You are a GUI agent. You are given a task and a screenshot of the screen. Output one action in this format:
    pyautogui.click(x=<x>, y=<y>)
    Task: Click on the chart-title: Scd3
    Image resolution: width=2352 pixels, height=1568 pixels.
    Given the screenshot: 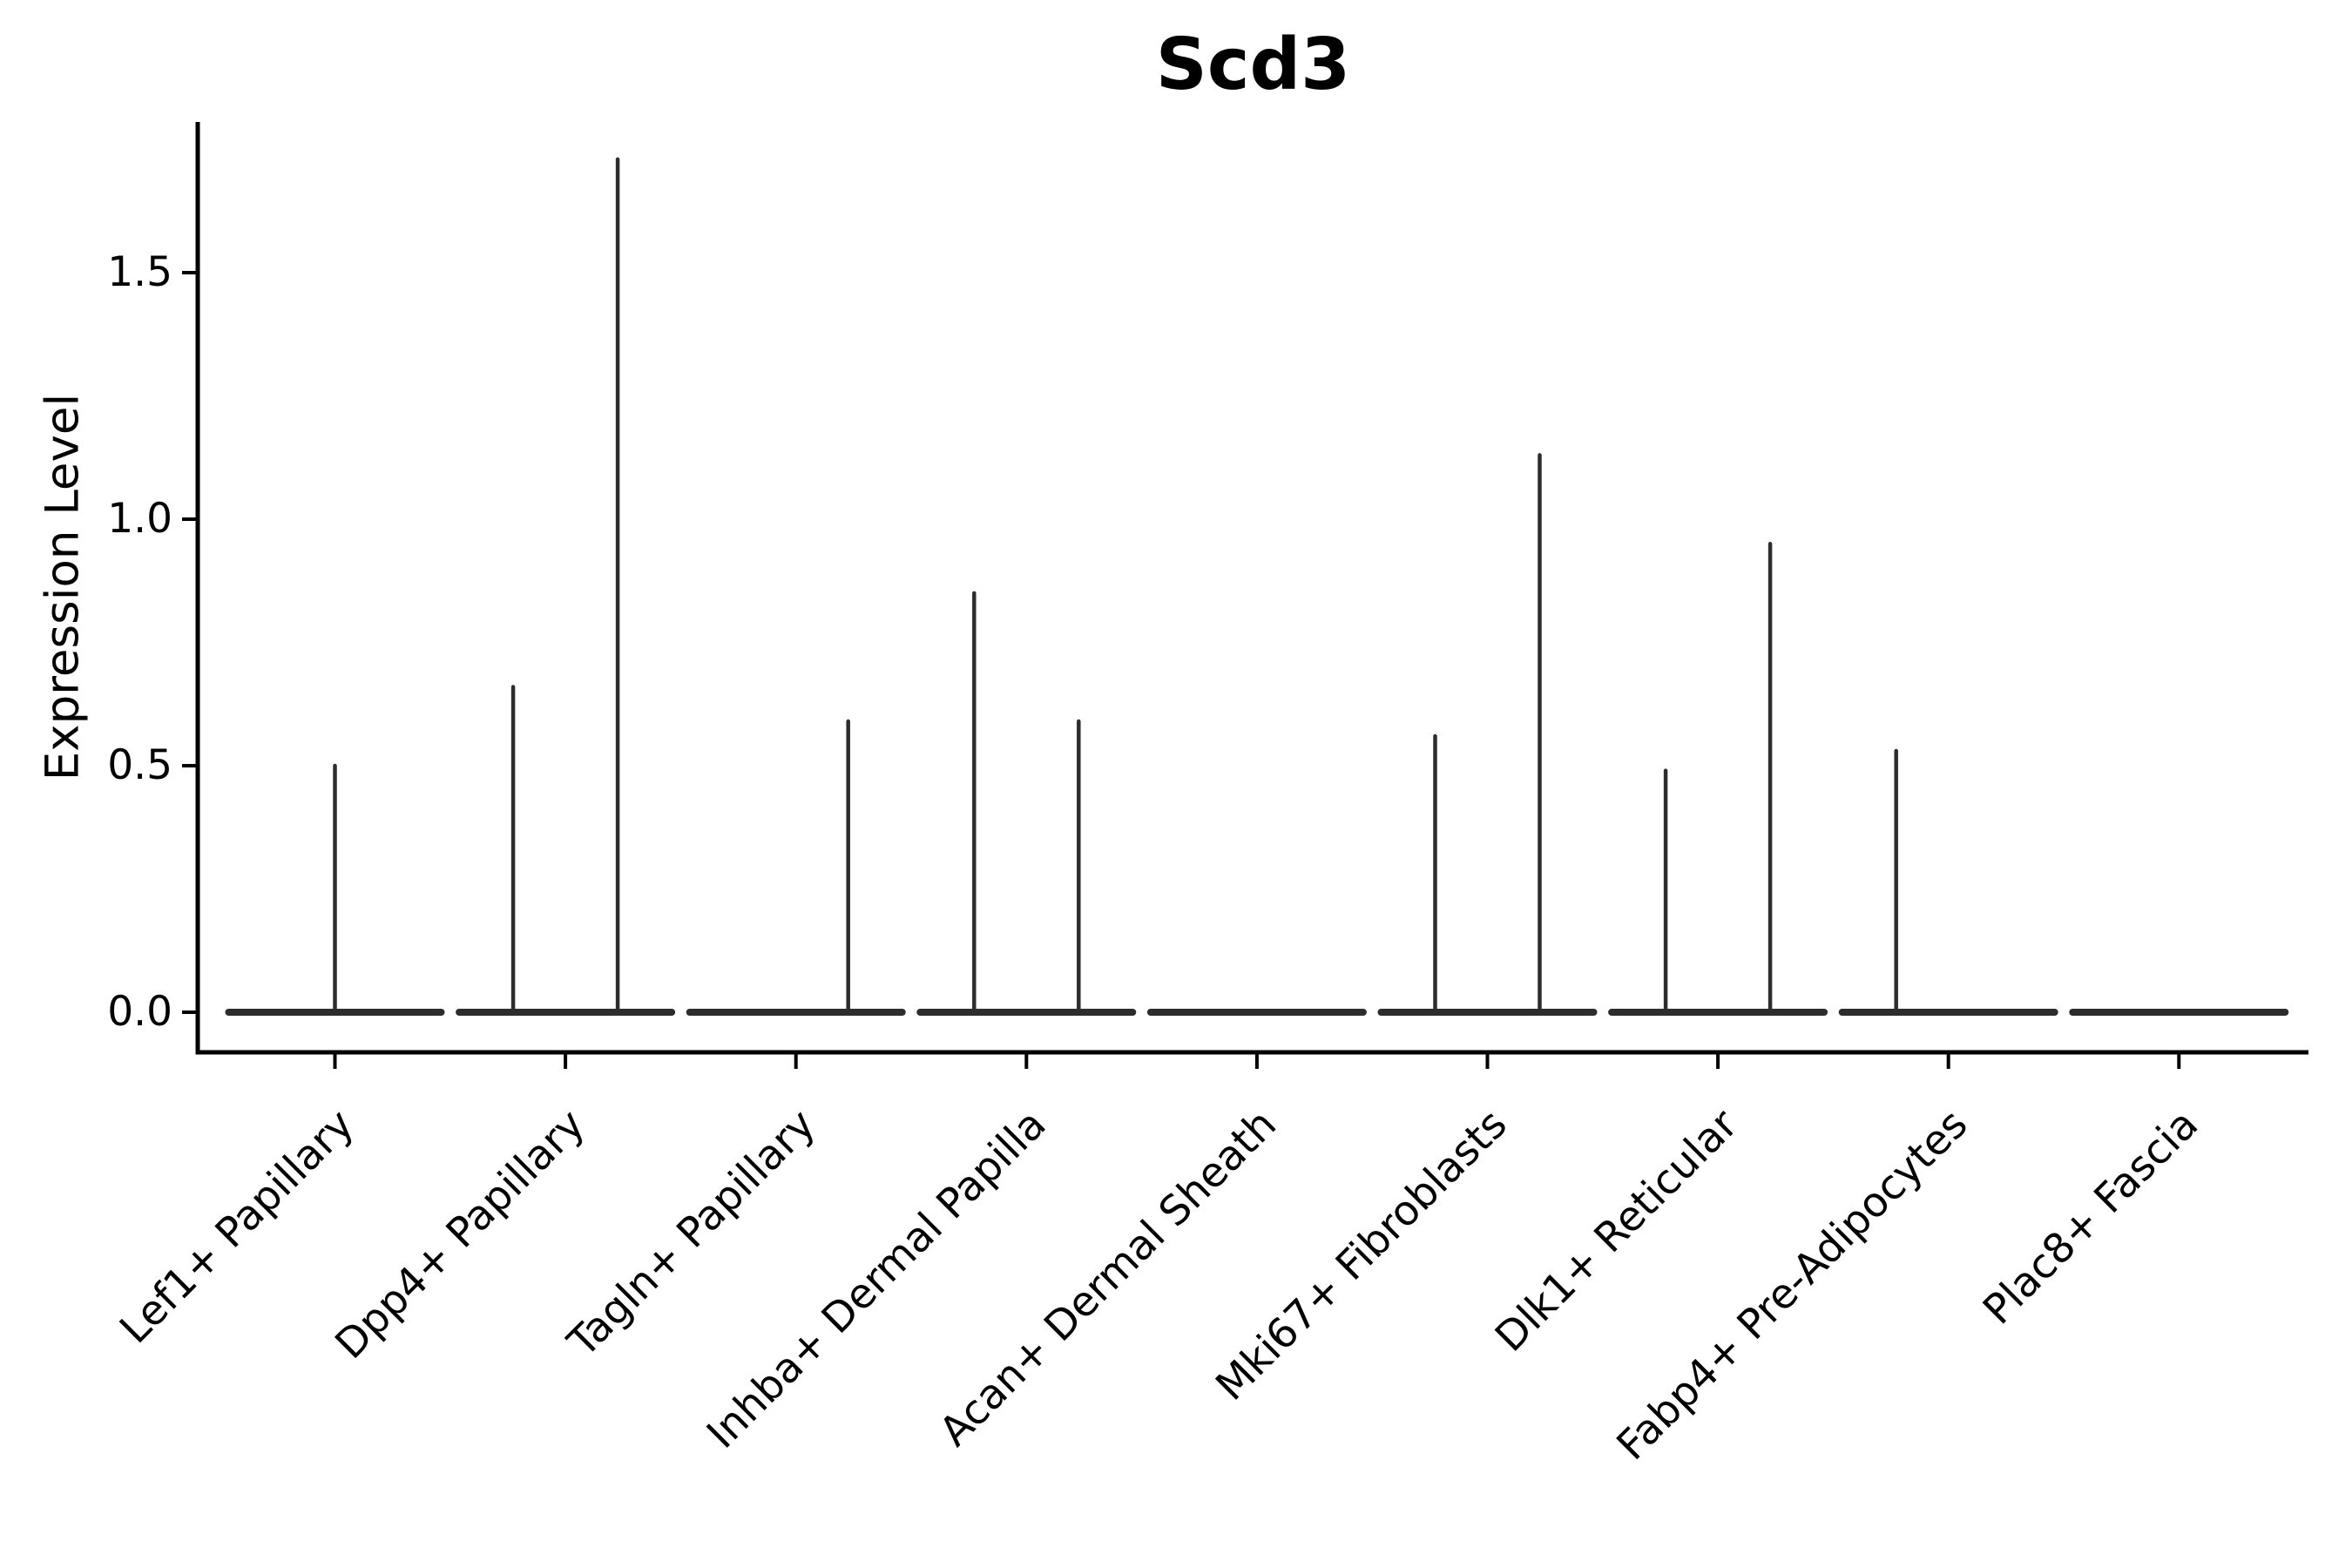 What is the action you would take?
    pyautogui.click(x=1253, y=65)
    